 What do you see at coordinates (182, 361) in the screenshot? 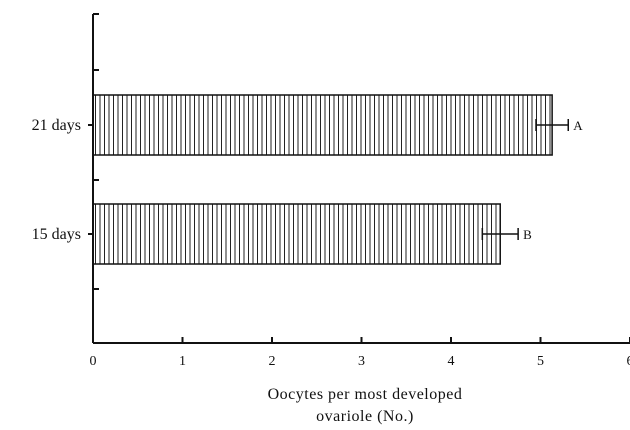
I see `x-tick-label-1: 1` at bounding box center [182, 361].